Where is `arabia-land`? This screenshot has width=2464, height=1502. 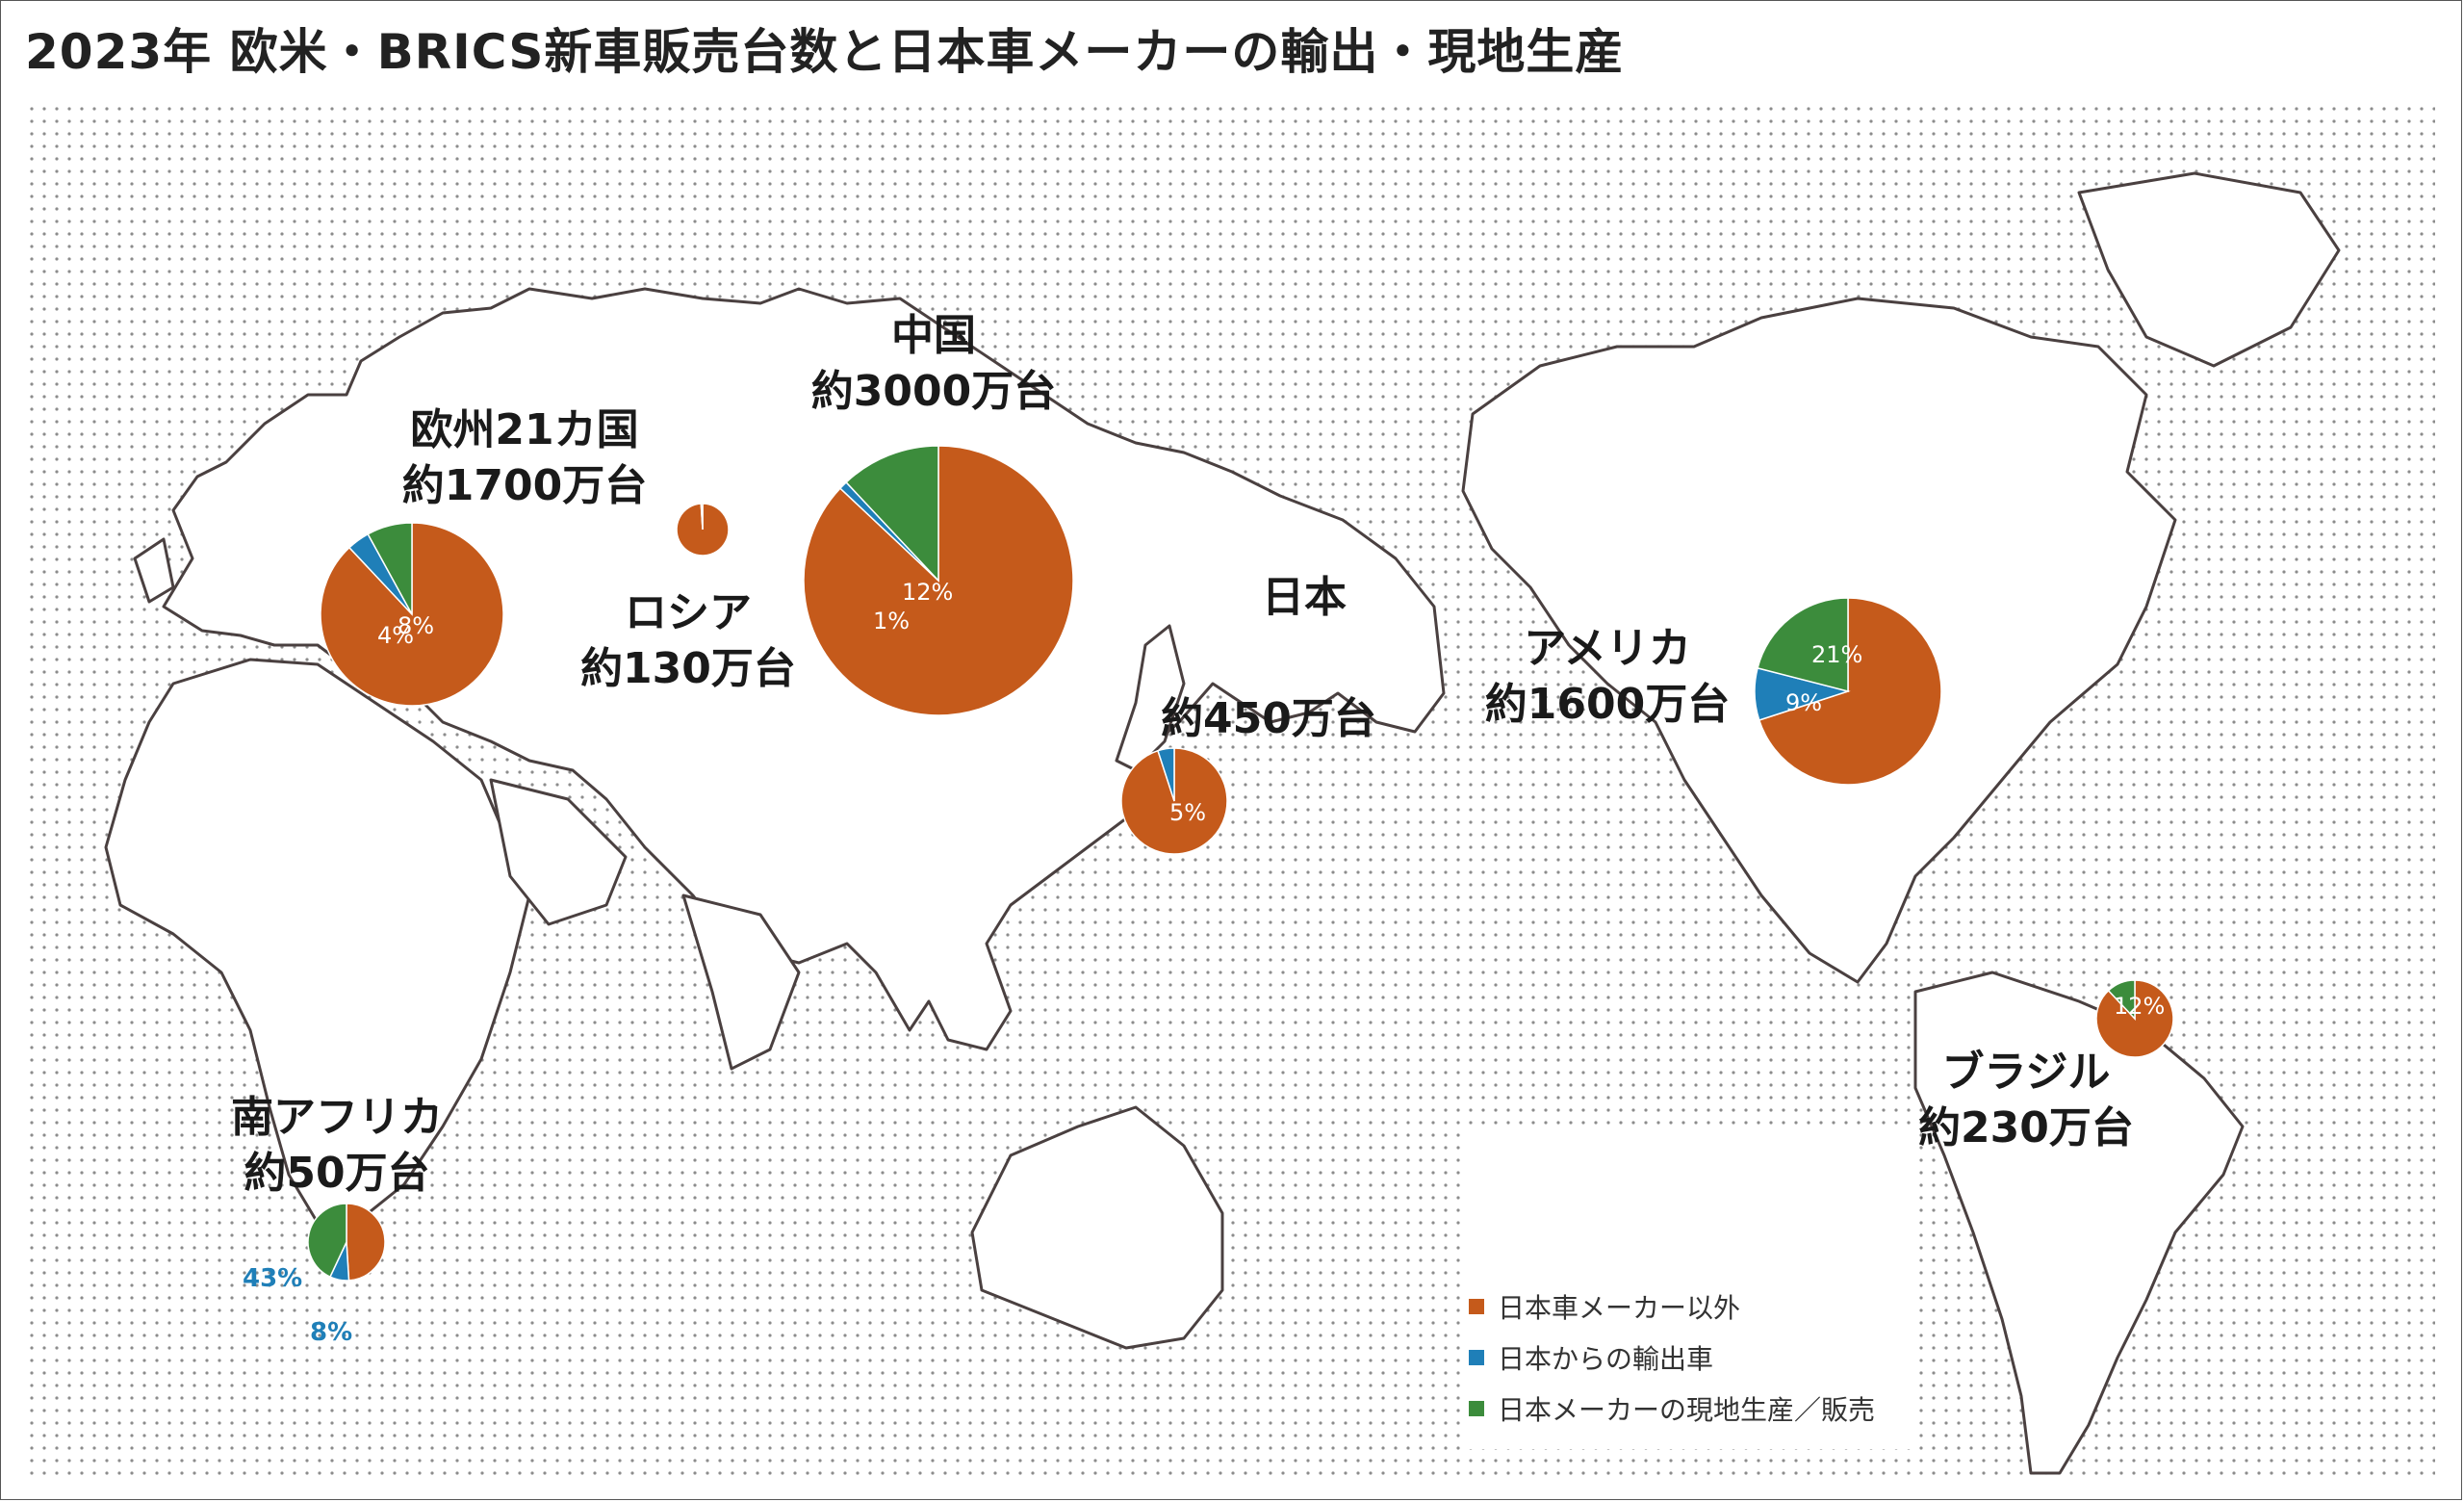 arabia-land is located at coordinates (558, 852).